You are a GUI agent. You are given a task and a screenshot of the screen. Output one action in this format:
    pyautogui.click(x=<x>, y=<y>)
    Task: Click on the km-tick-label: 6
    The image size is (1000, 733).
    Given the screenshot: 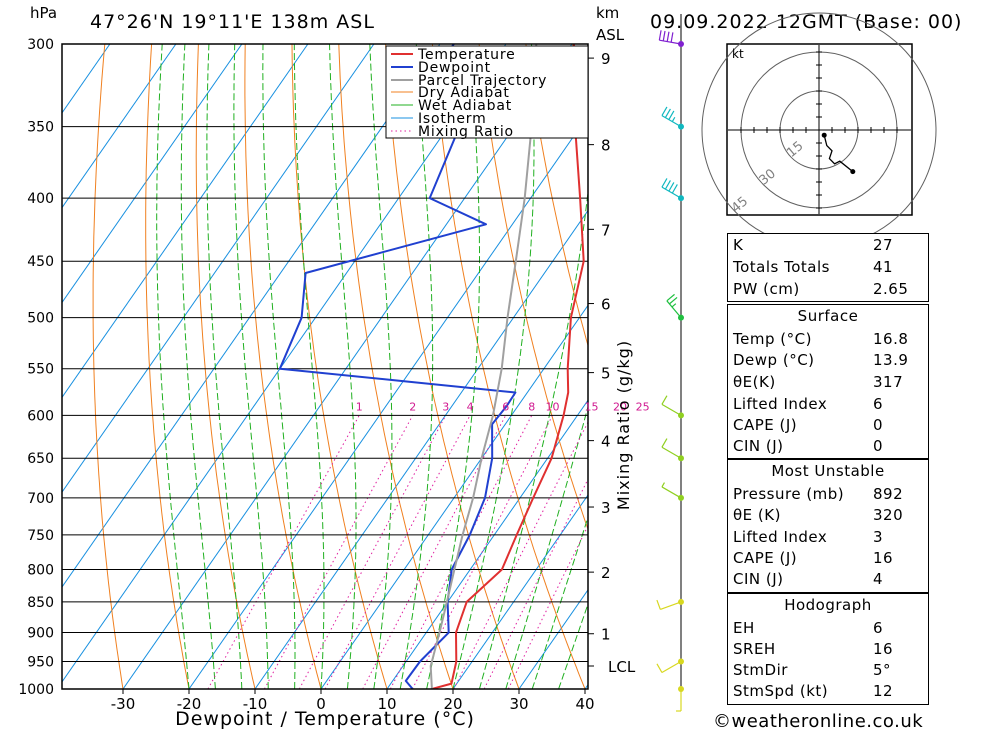 What is the action you would take?
    pyautogui.click(x=606, y=305)
    